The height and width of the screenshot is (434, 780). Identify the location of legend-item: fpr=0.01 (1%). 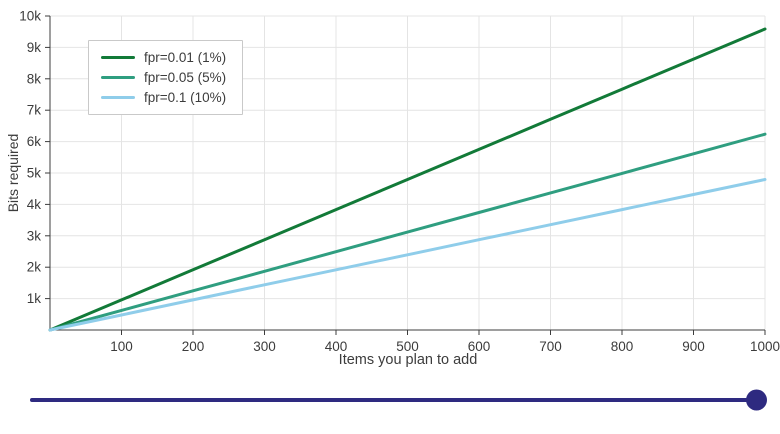
(163, 57).